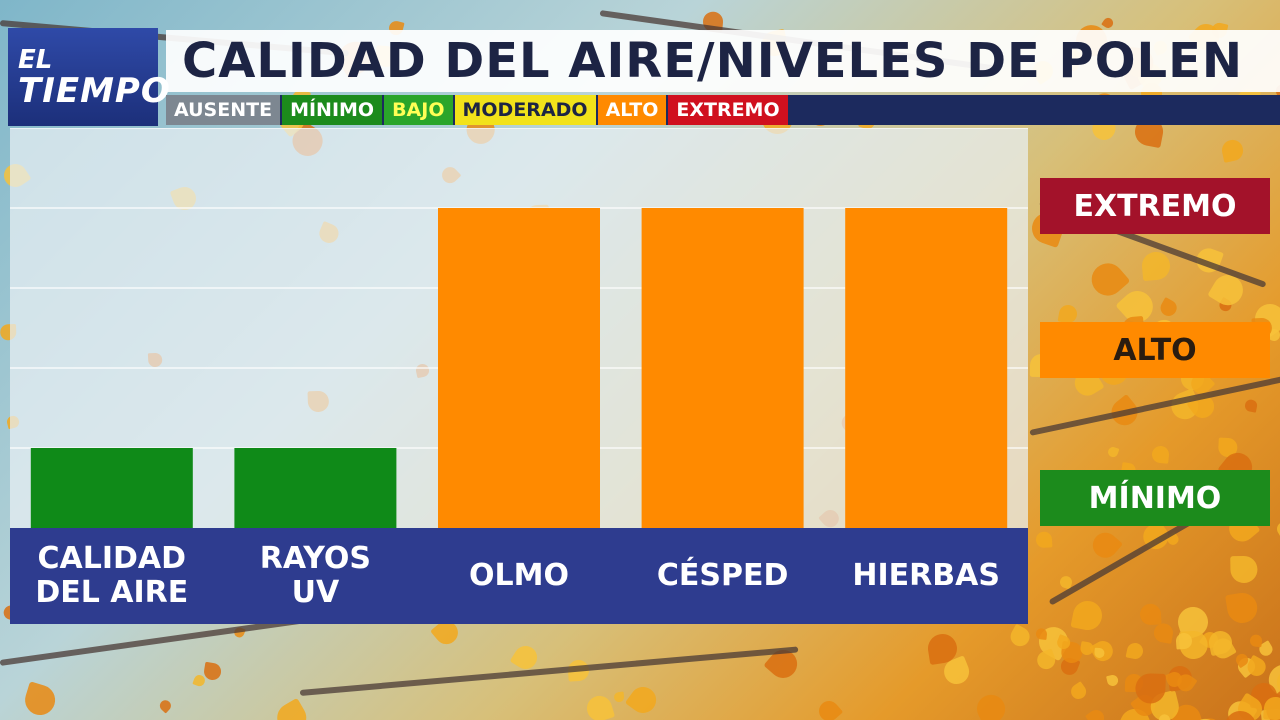  What do you see at coordinates (926, 575) in the screenshot?
I see `x-tick-label: HIERBAS` at bounding box center [926, 575].